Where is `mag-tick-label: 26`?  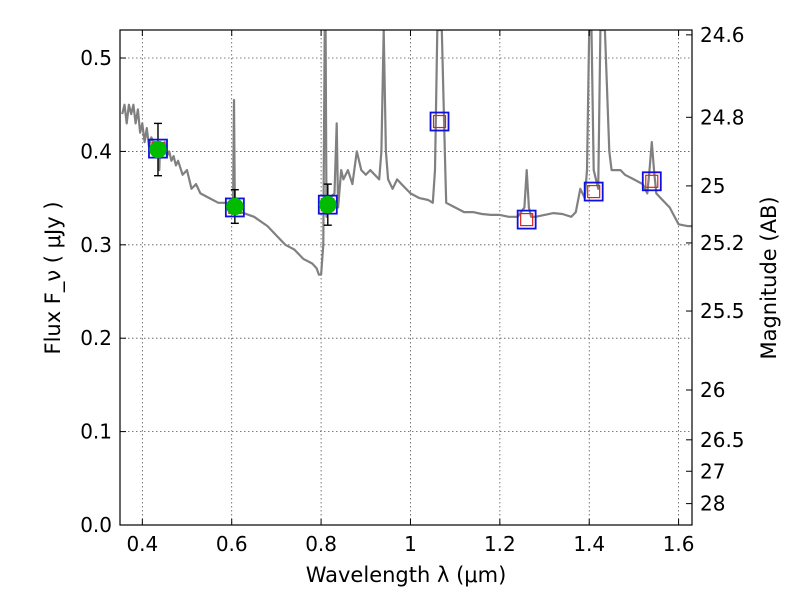 mag-tick-label: 26 is located at coordinates (712, 390).